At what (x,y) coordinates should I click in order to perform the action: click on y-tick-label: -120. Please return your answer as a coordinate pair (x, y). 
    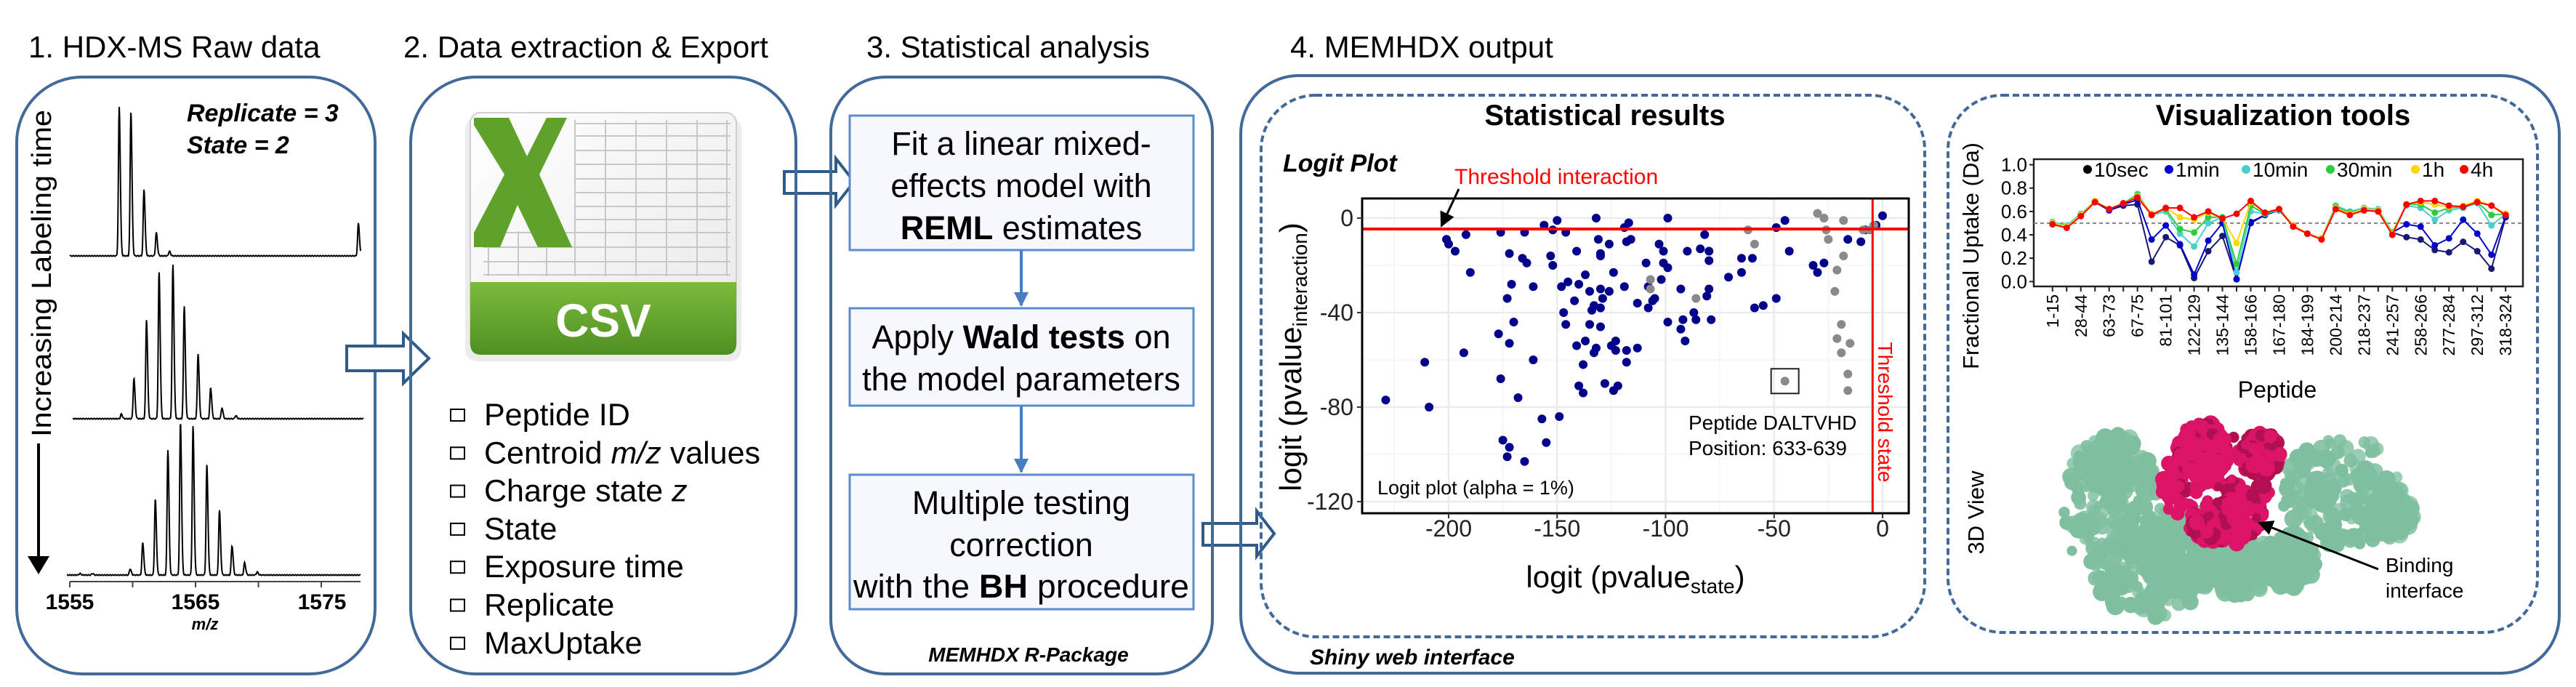
    Looking at the image, I should click on (1330, 502).